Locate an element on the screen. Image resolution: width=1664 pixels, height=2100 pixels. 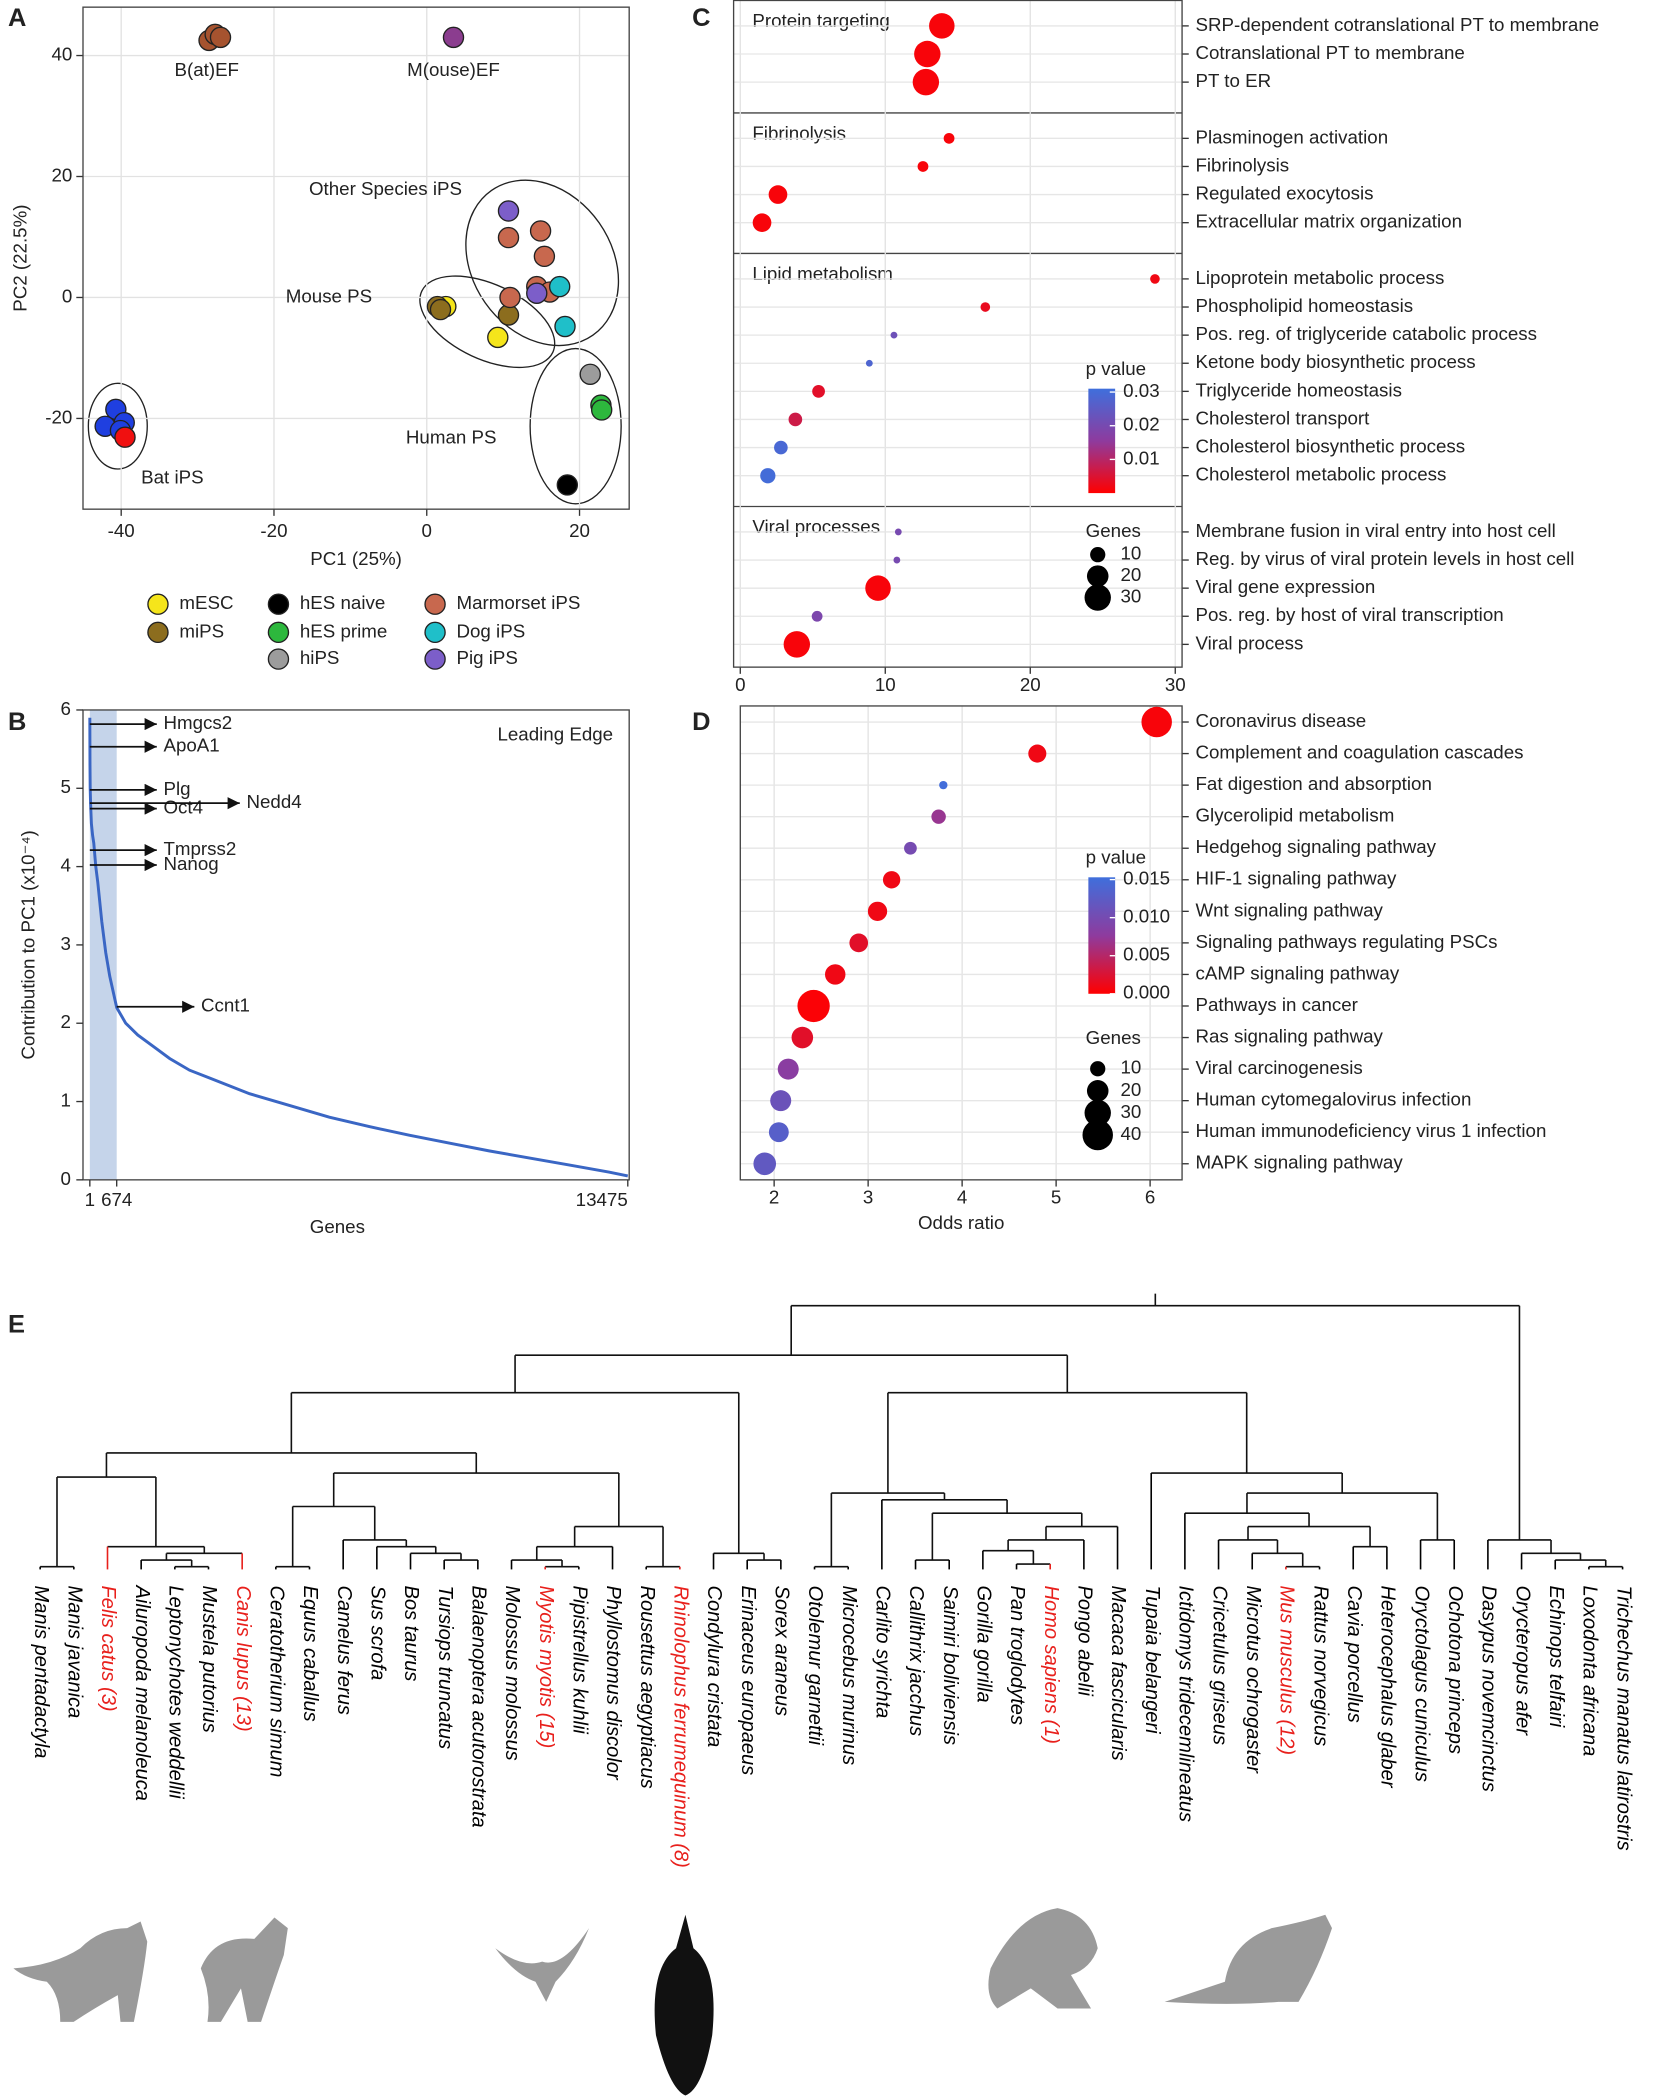
colorbar-tick-label: 0.03 is located at coordinates (1141, 390).